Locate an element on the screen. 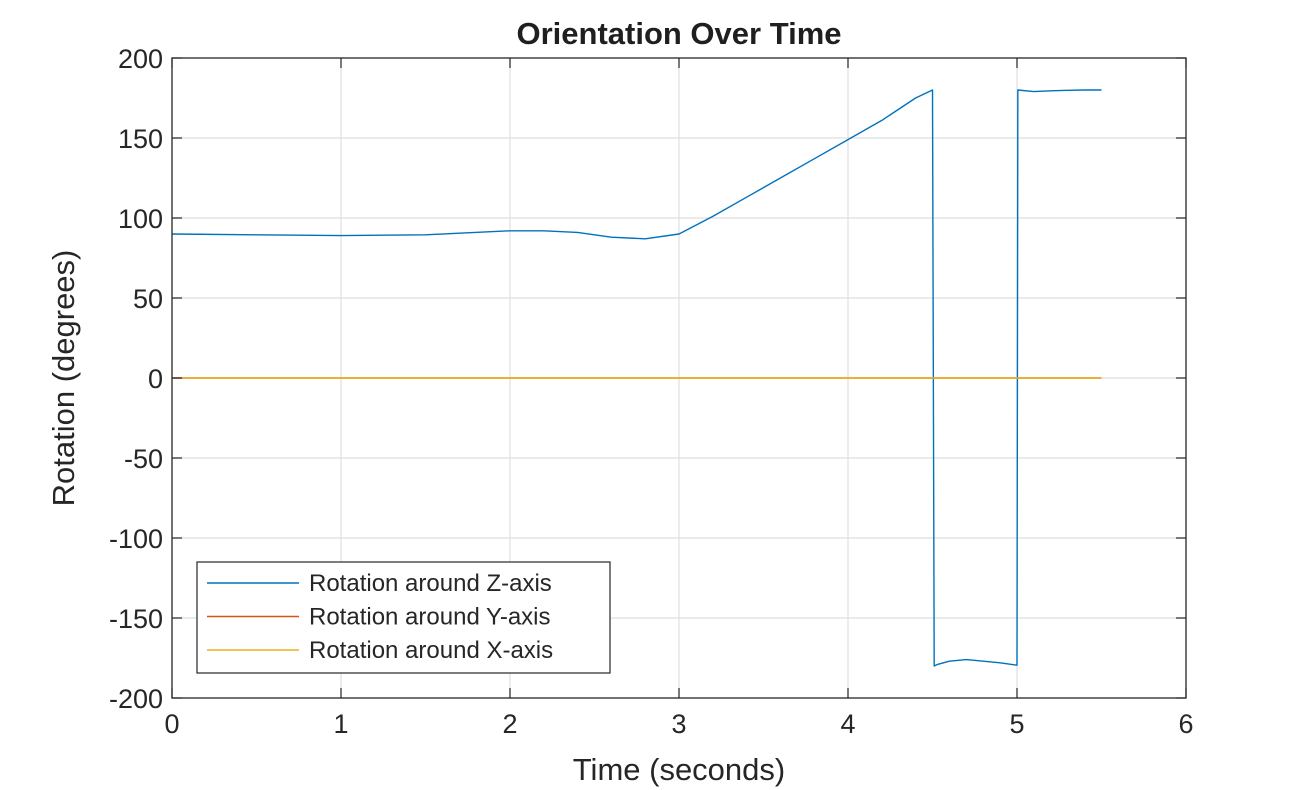 The width and height of the screenshot is (1313, 790). y-tick-label: 100 is located at coordinates (140, 219).